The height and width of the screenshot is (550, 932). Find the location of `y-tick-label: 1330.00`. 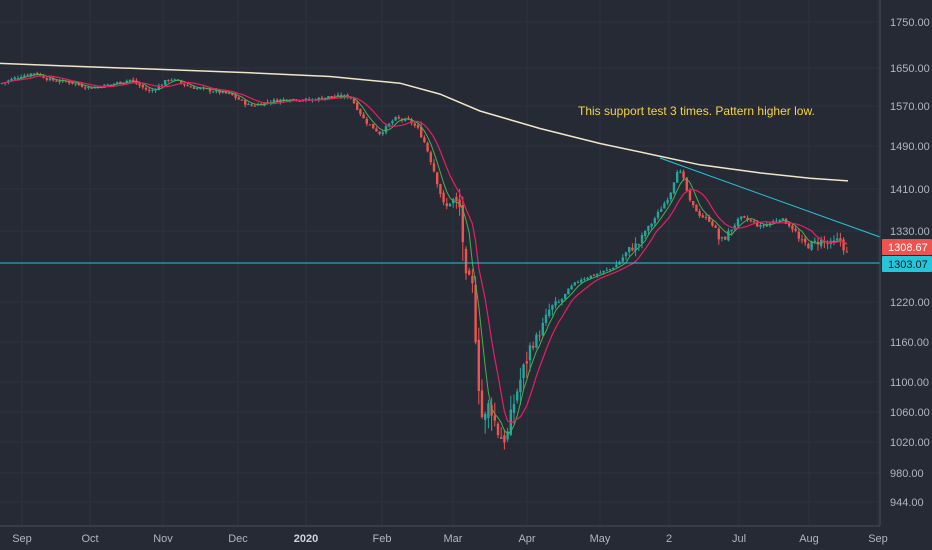

y-tick-label: 1330.00 is located at coordinates (910, 232).